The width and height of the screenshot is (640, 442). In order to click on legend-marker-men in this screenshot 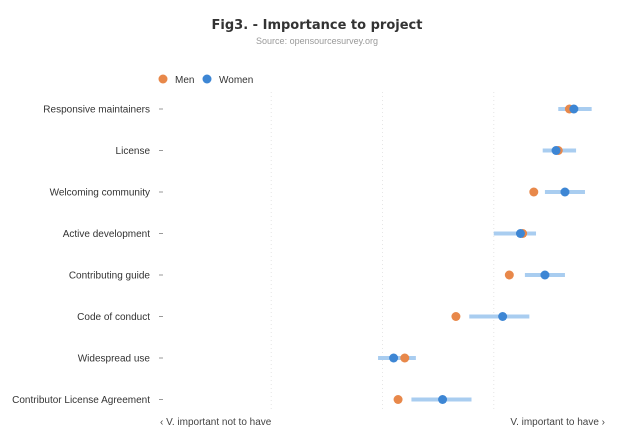, I will do `click(163, 79)`.